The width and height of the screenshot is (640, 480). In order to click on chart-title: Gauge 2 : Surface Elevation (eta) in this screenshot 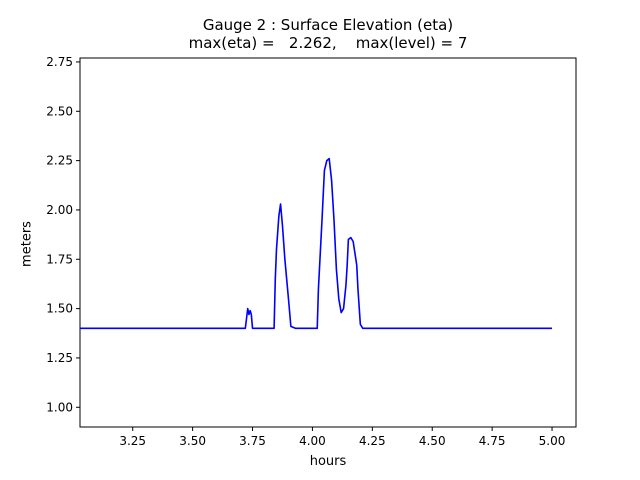, I will do `click(328, 25)`.